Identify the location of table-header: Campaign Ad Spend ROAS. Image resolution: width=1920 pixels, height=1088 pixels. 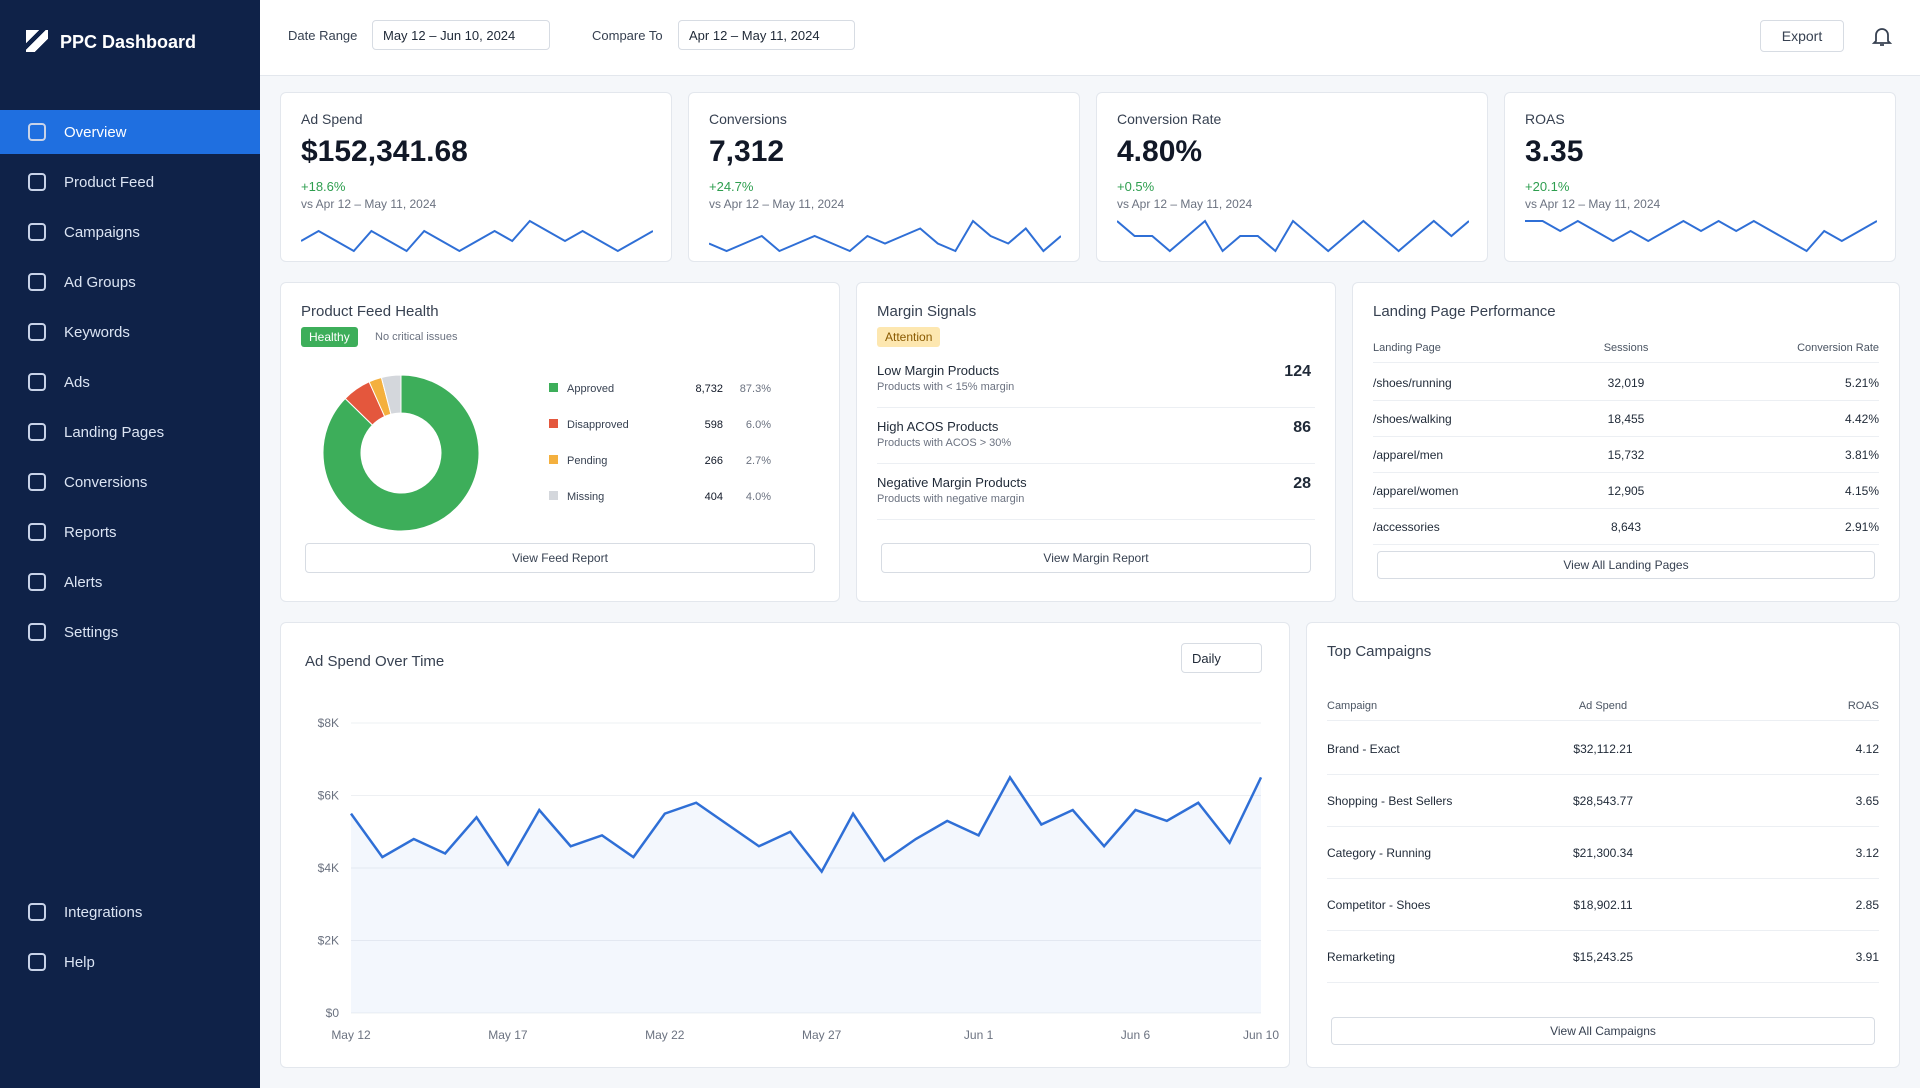
(1603, 706).